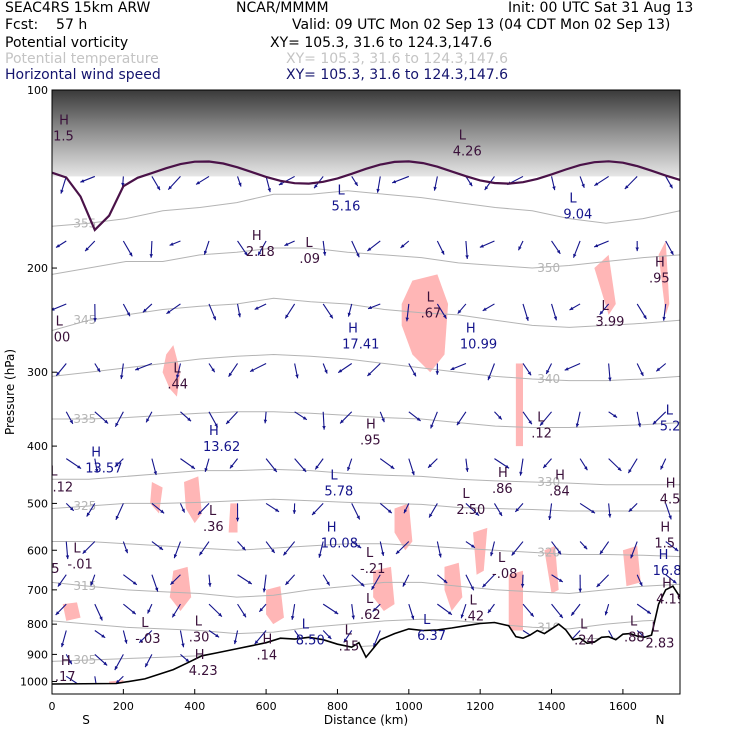  I want to click on pv-extremum-value: 8.50, so click(310, 641).